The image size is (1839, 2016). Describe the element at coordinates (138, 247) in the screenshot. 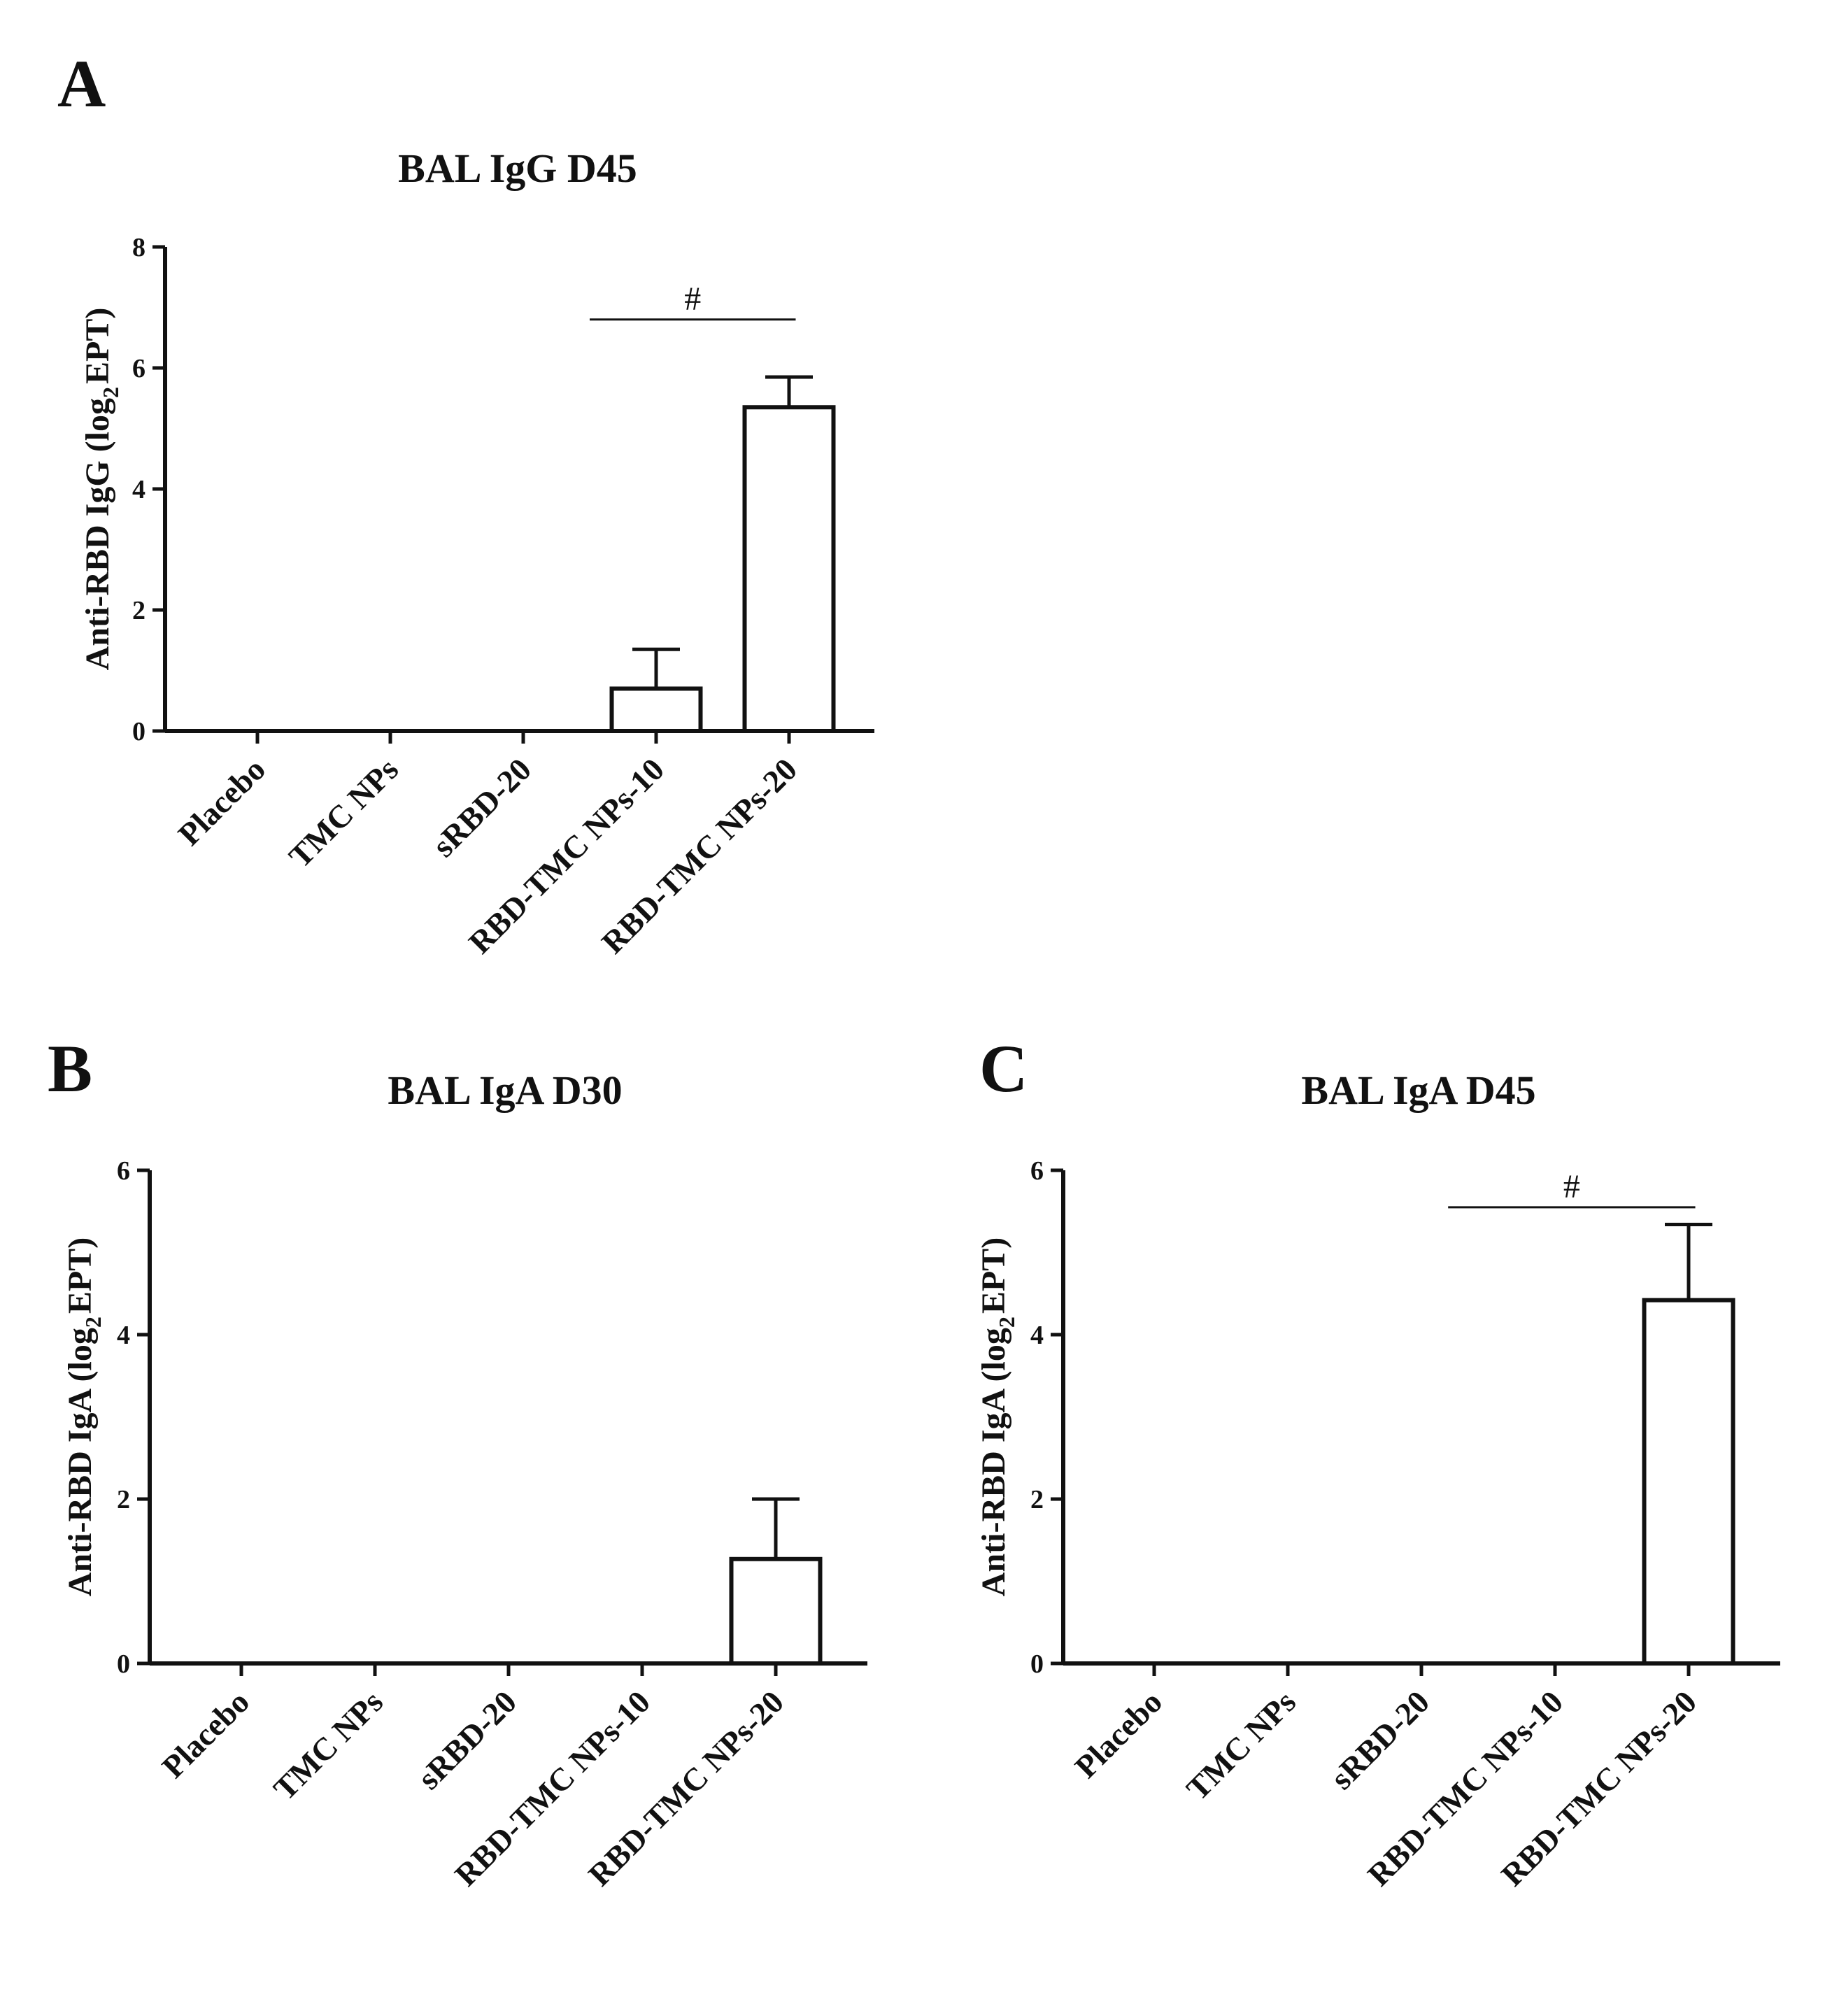

I see `y-tick-label: 8` at that location.